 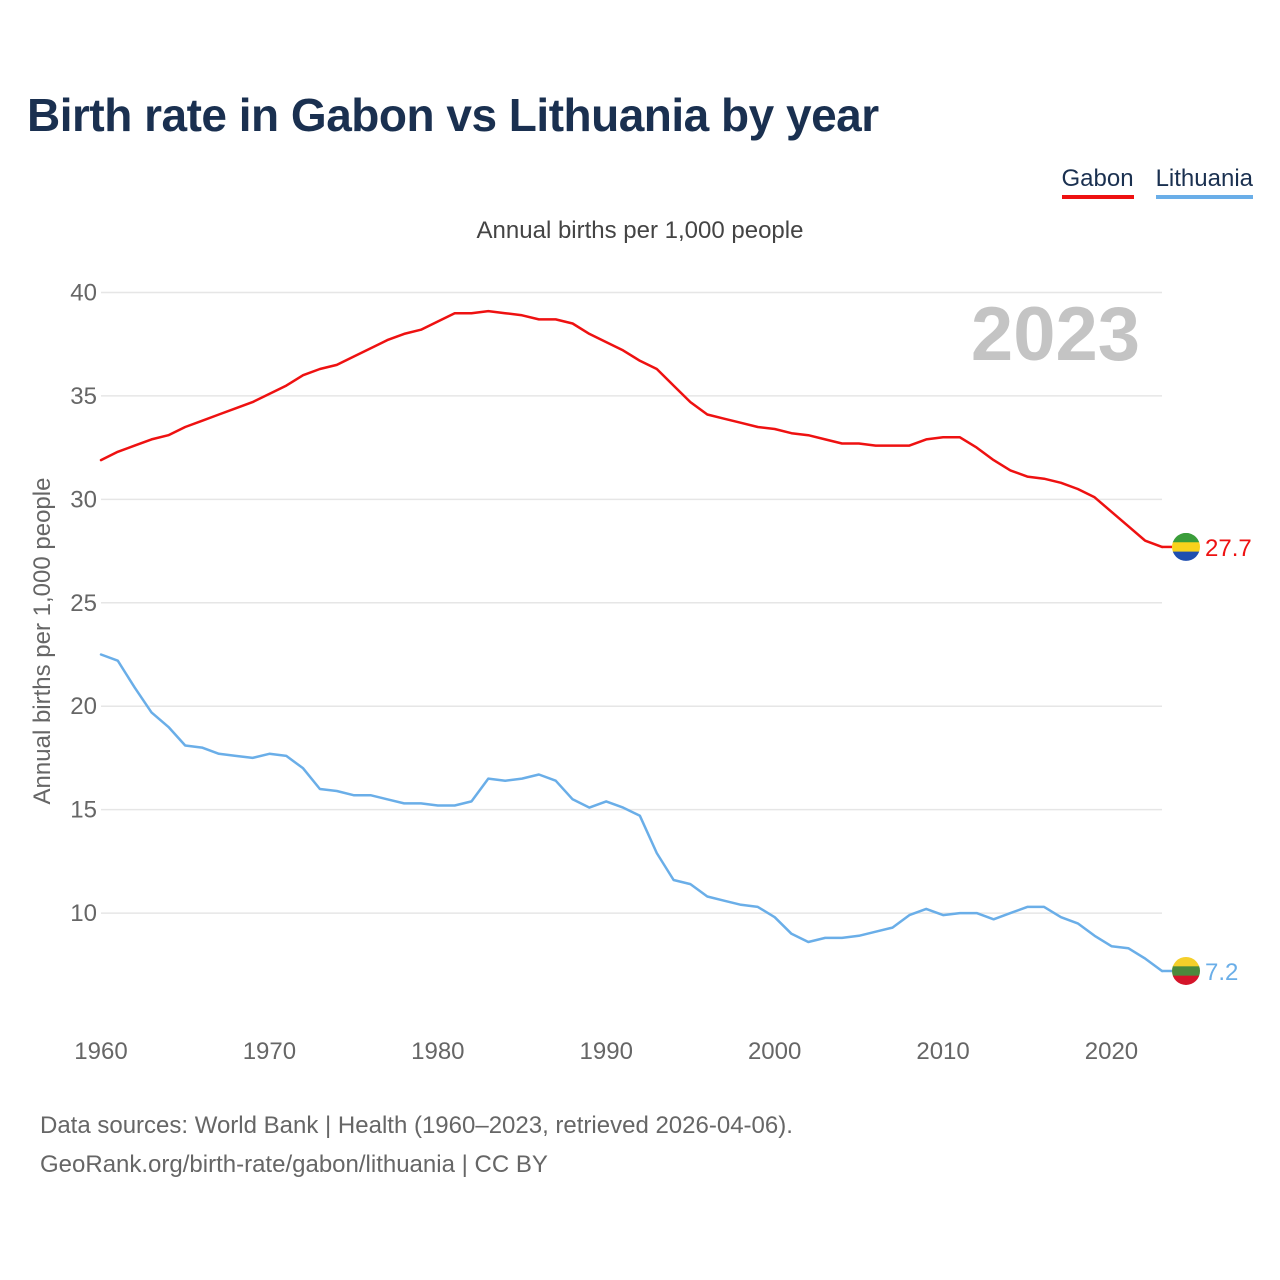 I want to click on x-tick-label: 2000, so click(x=774, y=1051).